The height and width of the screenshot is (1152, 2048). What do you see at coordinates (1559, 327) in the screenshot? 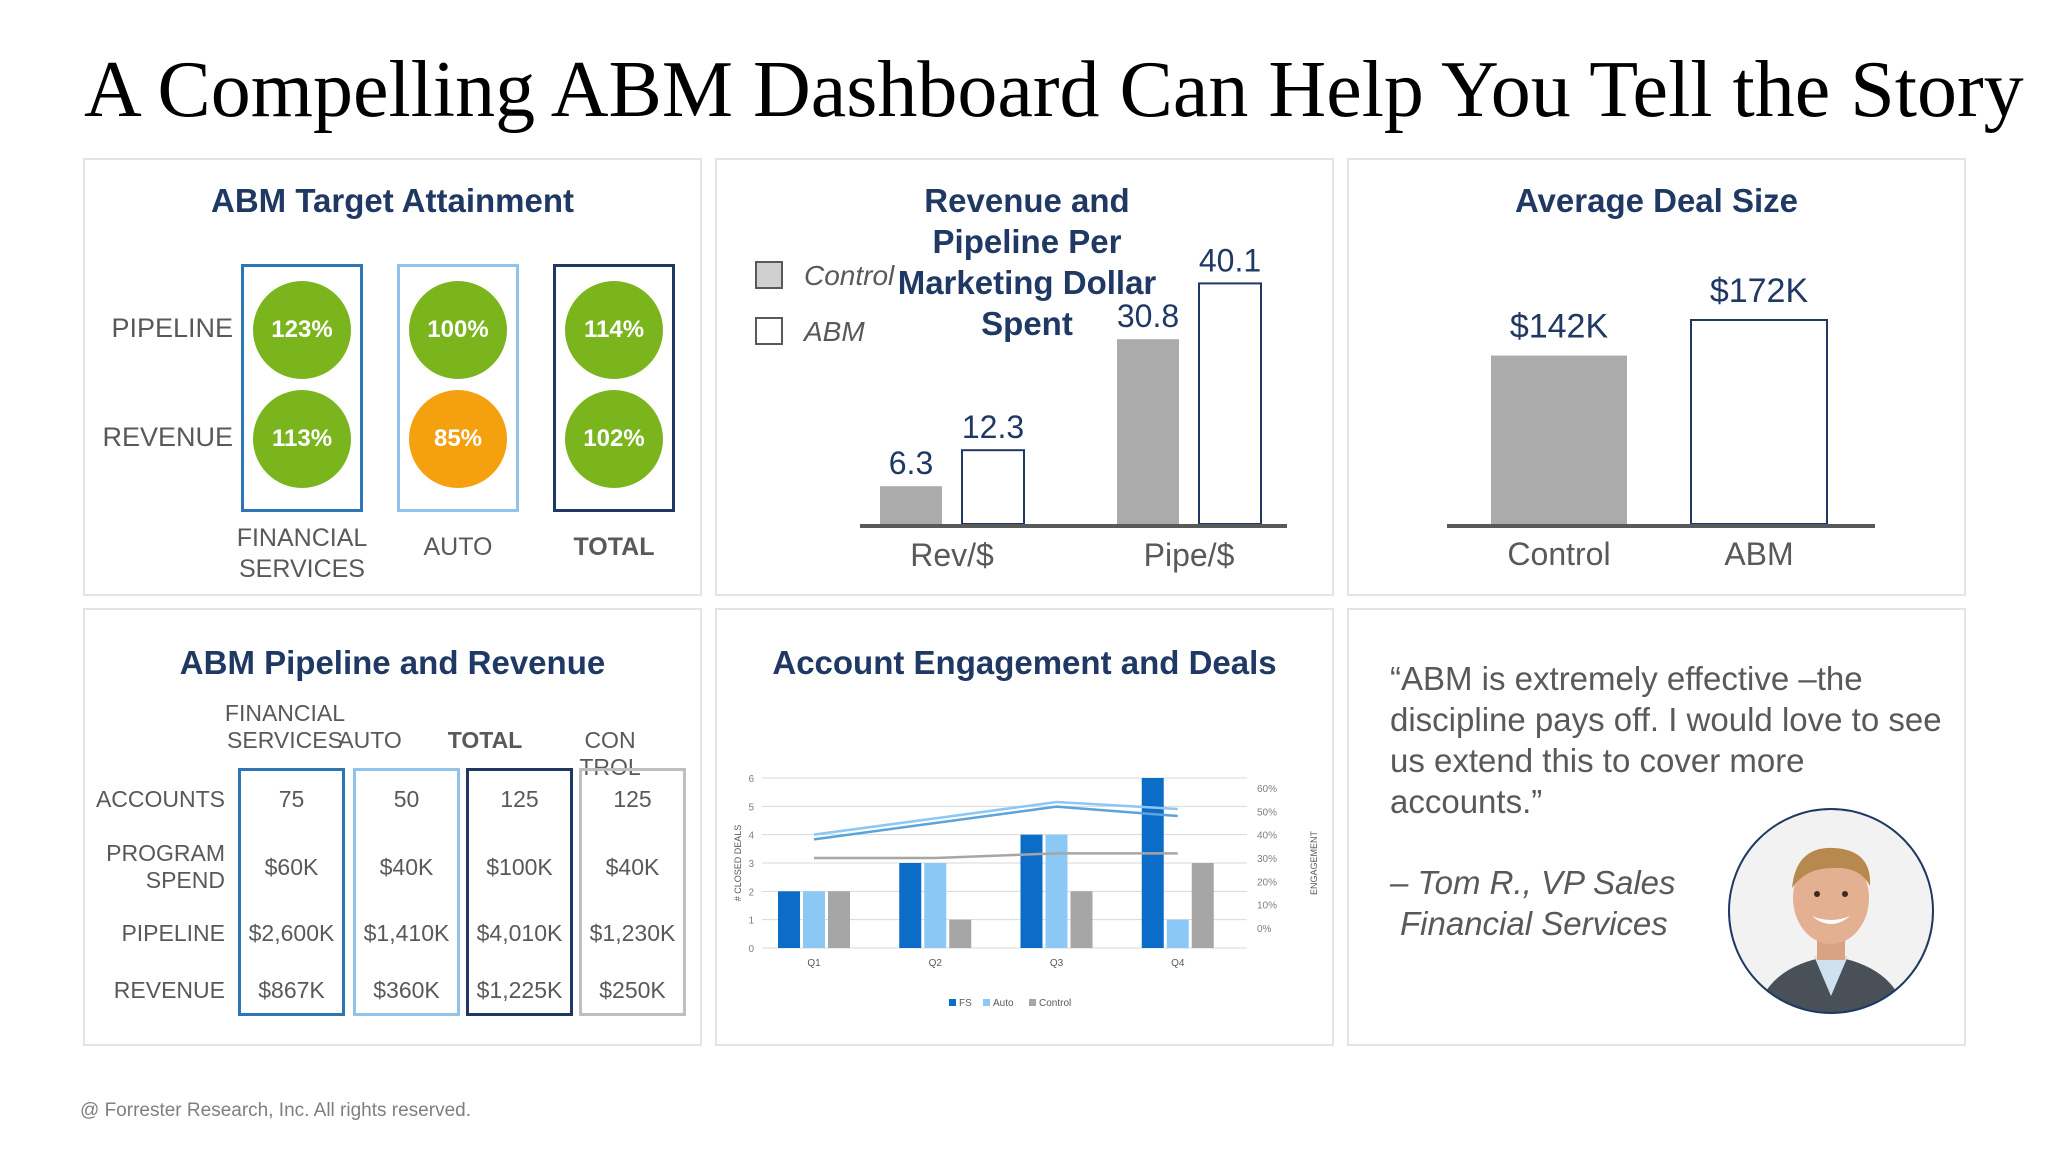
I see `data-label: $142K` at bounding box center [1559, 327].